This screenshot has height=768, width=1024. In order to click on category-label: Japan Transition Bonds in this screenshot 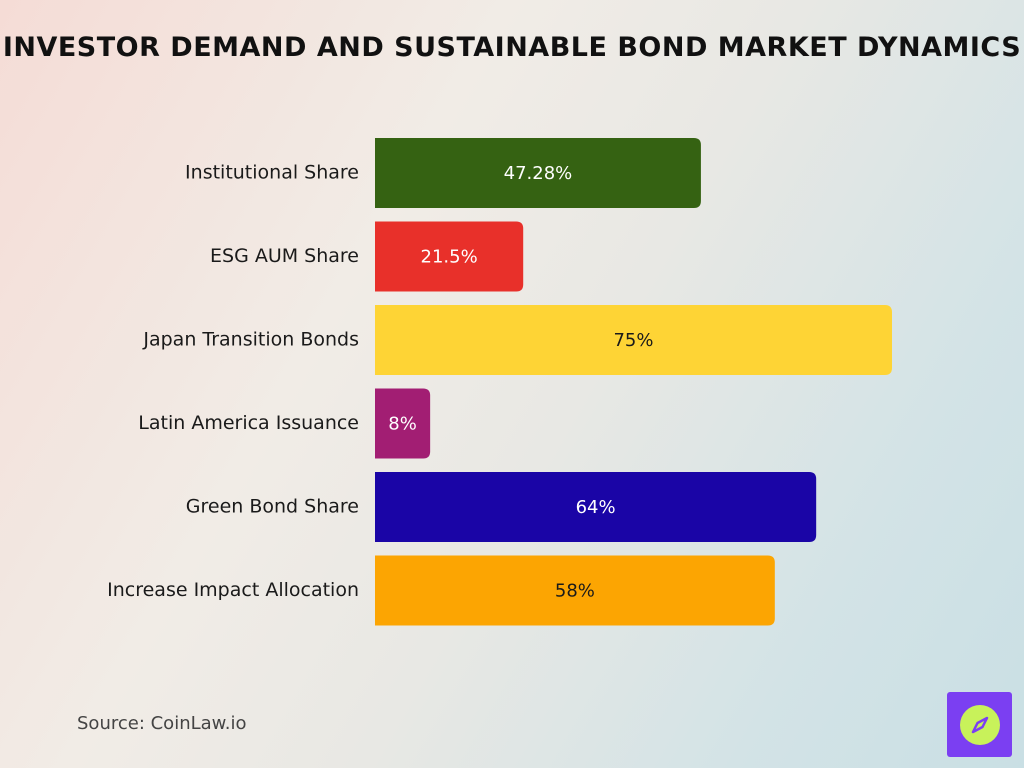, I will do `click(250, 340)`.